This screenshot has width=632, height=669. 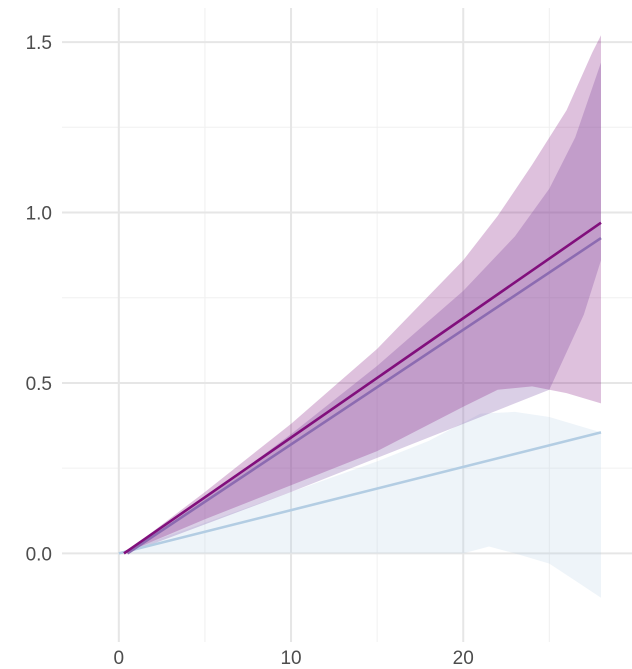 What do you see at coordinates (119, 658) in the screenshot?
I see `x-tick-label: 0` at bounding box center [119, 658].